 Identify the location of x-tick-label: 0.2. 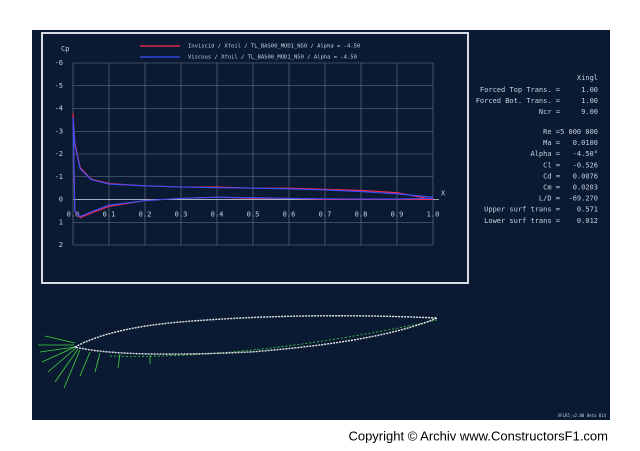
(145, 215).